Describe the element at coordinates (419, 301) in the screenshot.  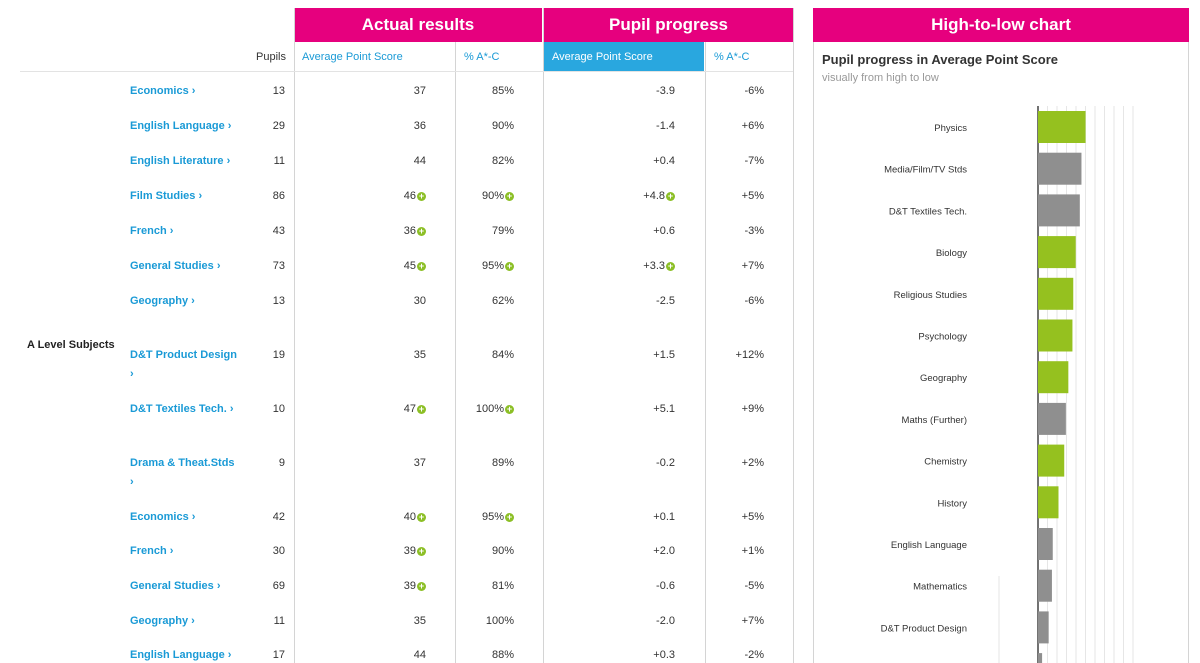
I see `aps-cell: 30` at that location.